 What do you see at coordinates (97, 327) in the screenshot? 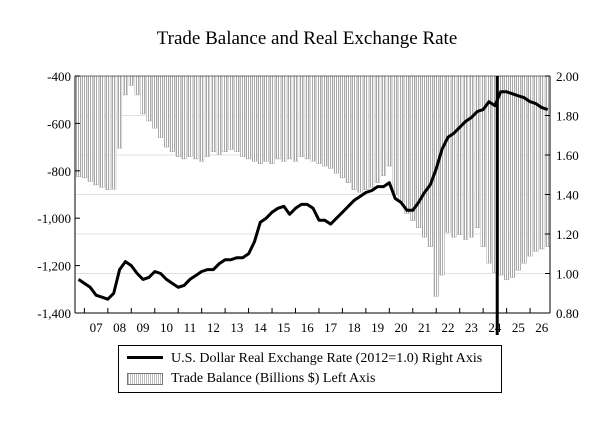
I see `x-tick-label: 07` at bounding box center [97, 327].